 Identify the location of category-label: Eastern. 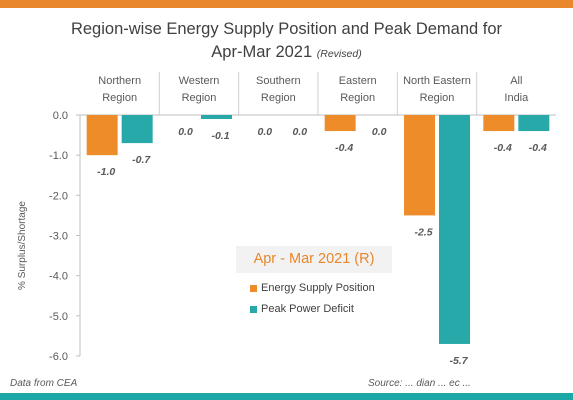
(358, 81).